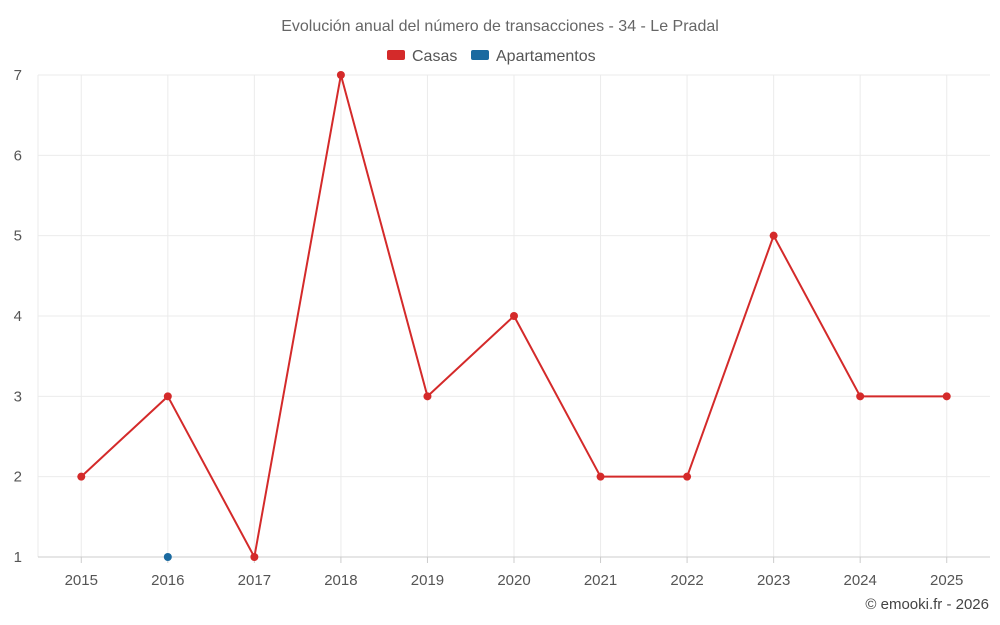 The height and width of the screenshot is (625, 1000). I want to click on legend: Casas Apartamentos, so click(491, 56).